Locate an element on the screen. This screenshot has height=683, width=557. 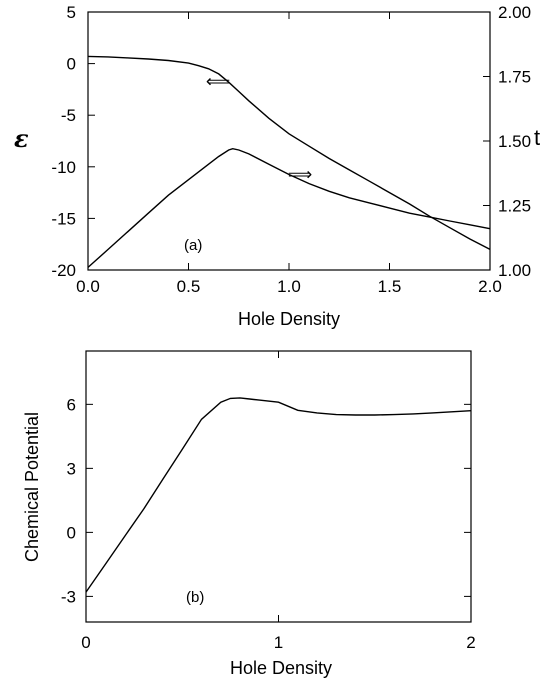
panel-a-right-axis-title: t is located at coordinates (537, 137).